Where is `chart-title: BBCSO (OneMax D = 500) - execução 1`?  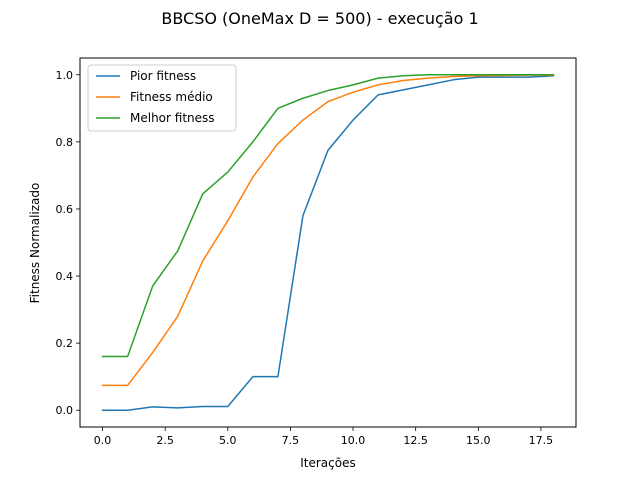 chart-title: BBCSO (OneMax D = 500) - execução 1 is located at coordinates (319, 18).